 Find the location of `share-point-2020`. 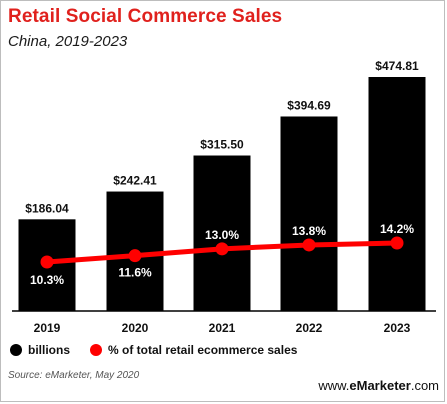

share-point-2020 is located at coordinates (135, 256).